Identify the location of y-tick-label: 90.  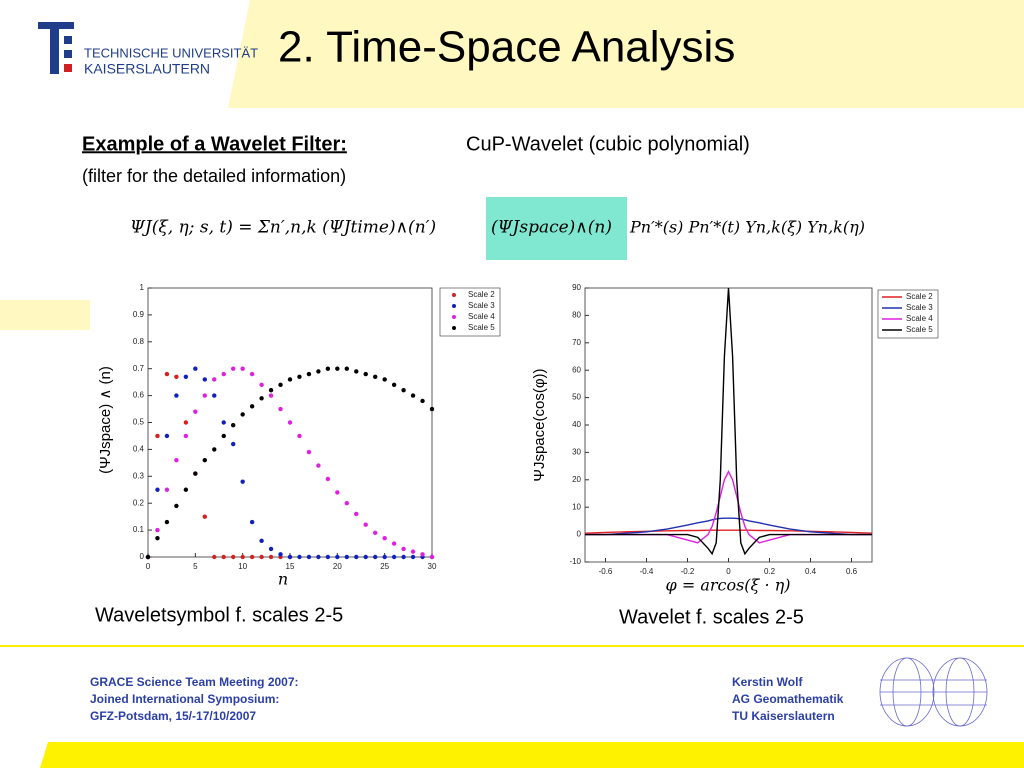
(576, 287).